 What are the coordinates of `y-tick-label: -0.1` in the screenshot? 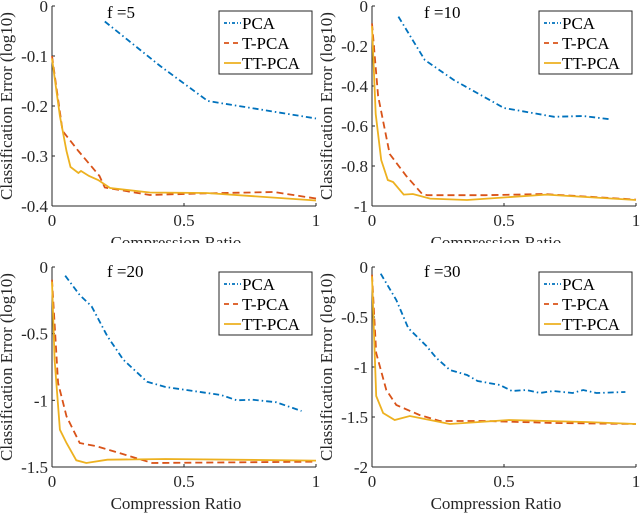 It's located at (34, 56).